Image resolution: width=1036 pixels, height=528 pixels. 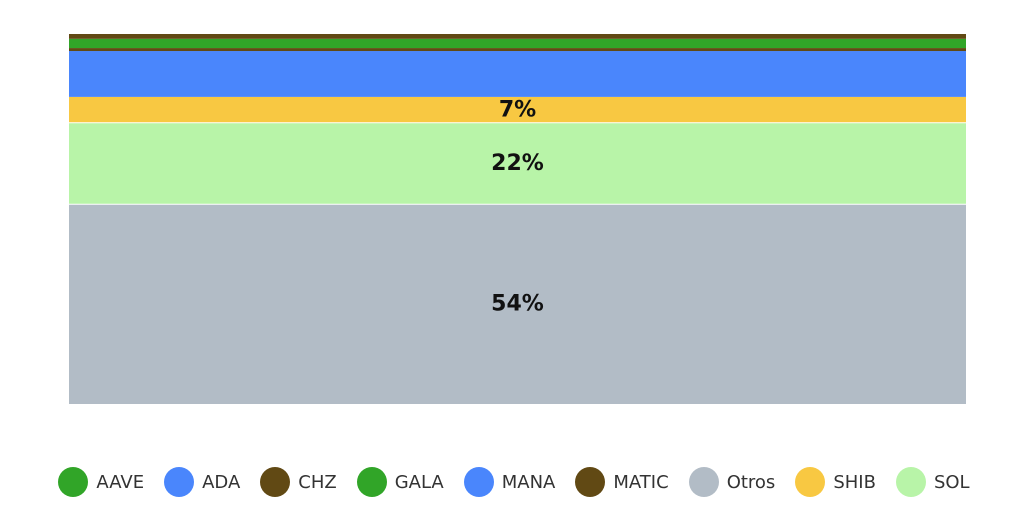 What do you see at coordinates (317, 482) in the screenshot?
I see `legend-label: CHZ` at bounding box center [317, 482].